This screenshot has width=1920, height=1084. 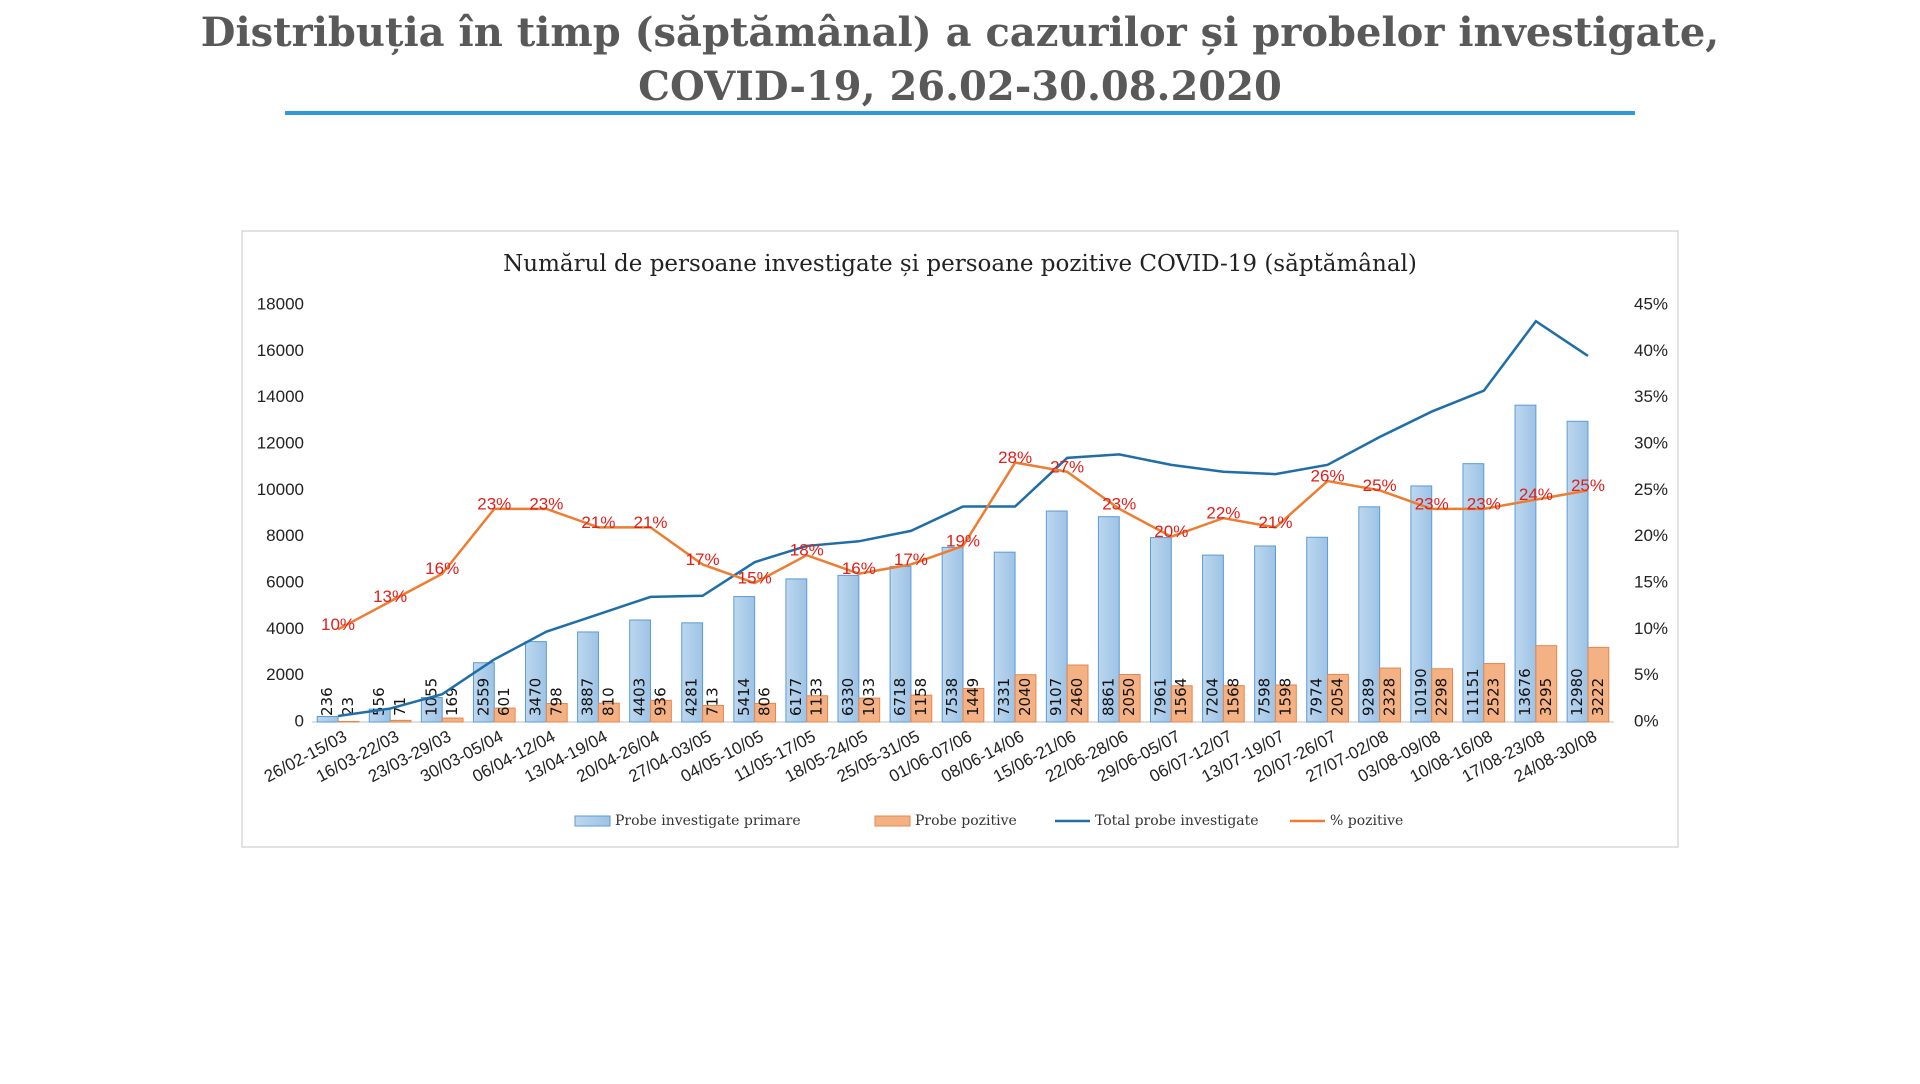 What do you see at coordinates (285, 674) in the screenshot?
I see `y-tick-label: 2000` at bounding box center [285, 674].